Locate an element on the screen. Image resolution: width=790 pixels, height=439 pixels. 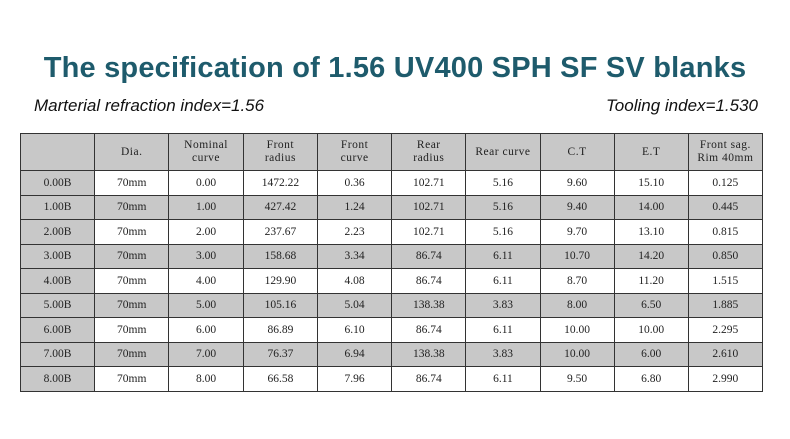
table-cell: 2.990 is located at coordinates (725, 379).